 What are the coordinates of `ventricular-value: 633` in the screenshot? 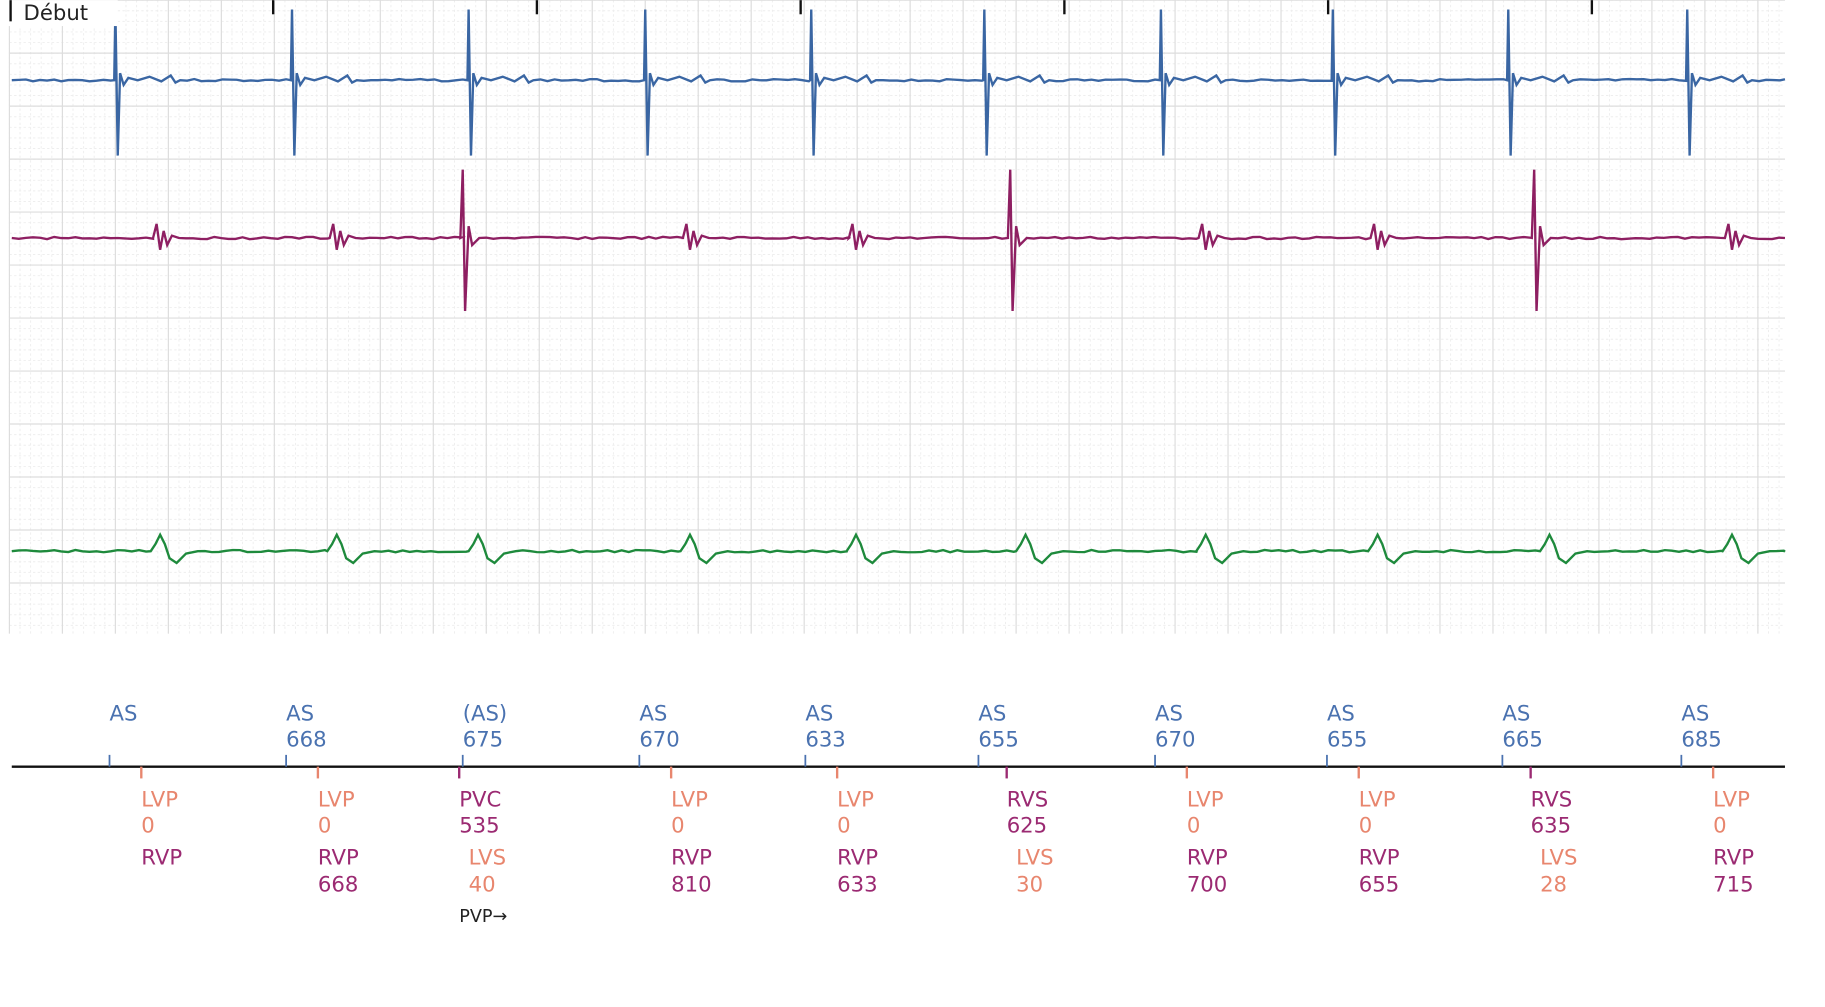 It's located at (857, 883).